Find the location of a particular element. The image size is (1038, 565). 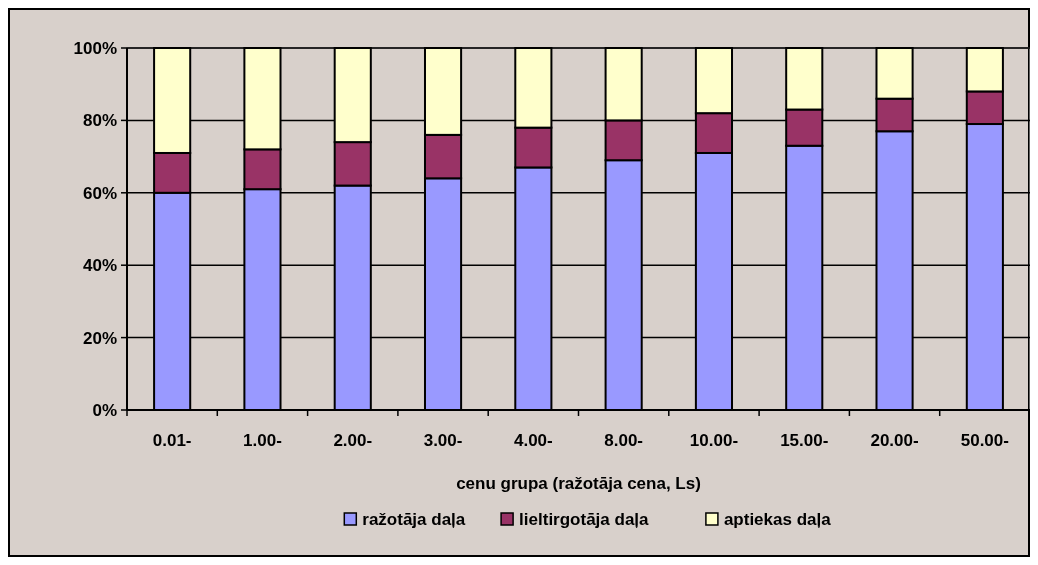

y-tick-label: 40% is located at coordinates (99, 266).